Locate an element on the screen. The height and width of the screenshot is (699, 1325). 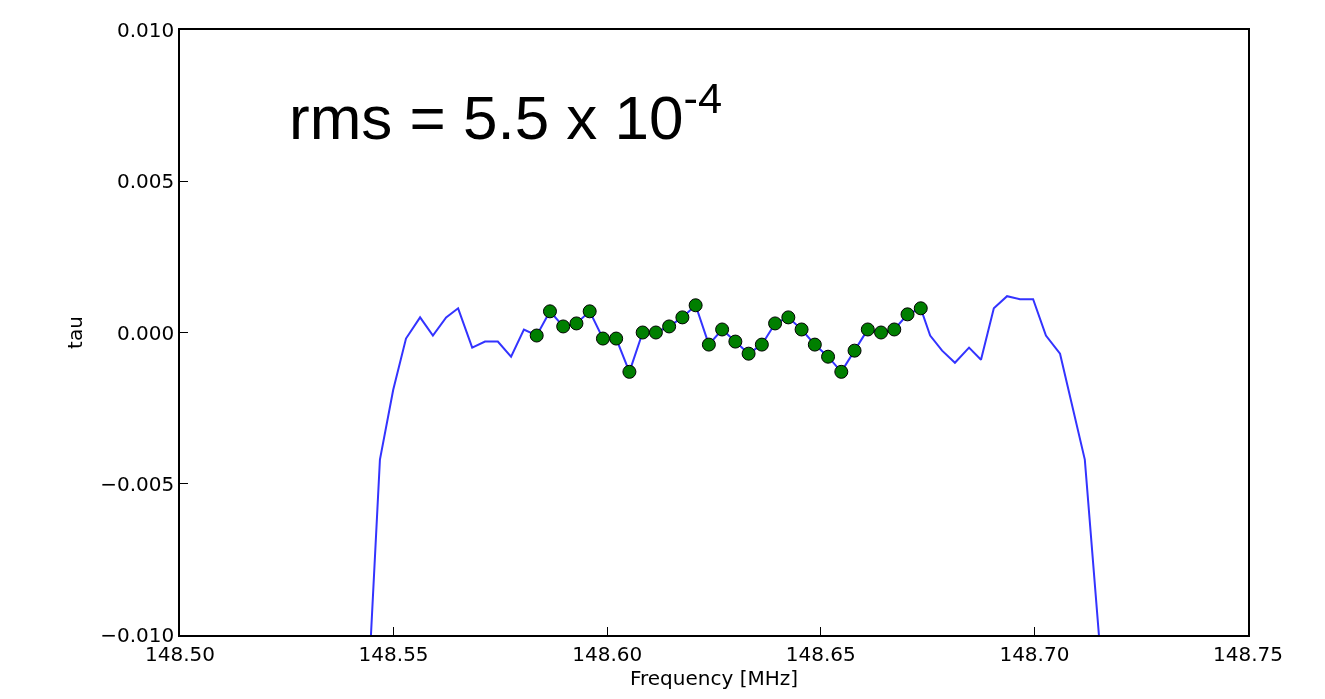
x-tick-label: 148.75 is located at coordinates (1248, 653).